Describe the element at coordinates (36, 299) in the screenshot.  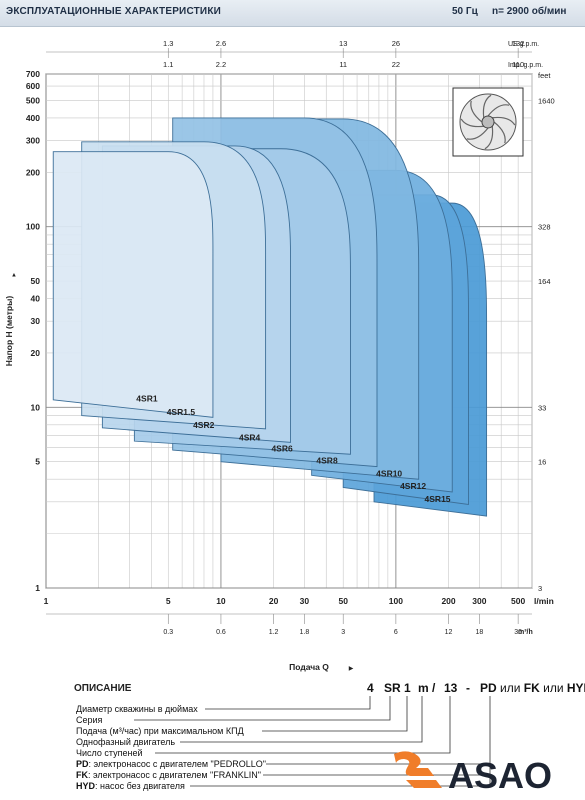
I see `y-tick-label: 40` at that location.